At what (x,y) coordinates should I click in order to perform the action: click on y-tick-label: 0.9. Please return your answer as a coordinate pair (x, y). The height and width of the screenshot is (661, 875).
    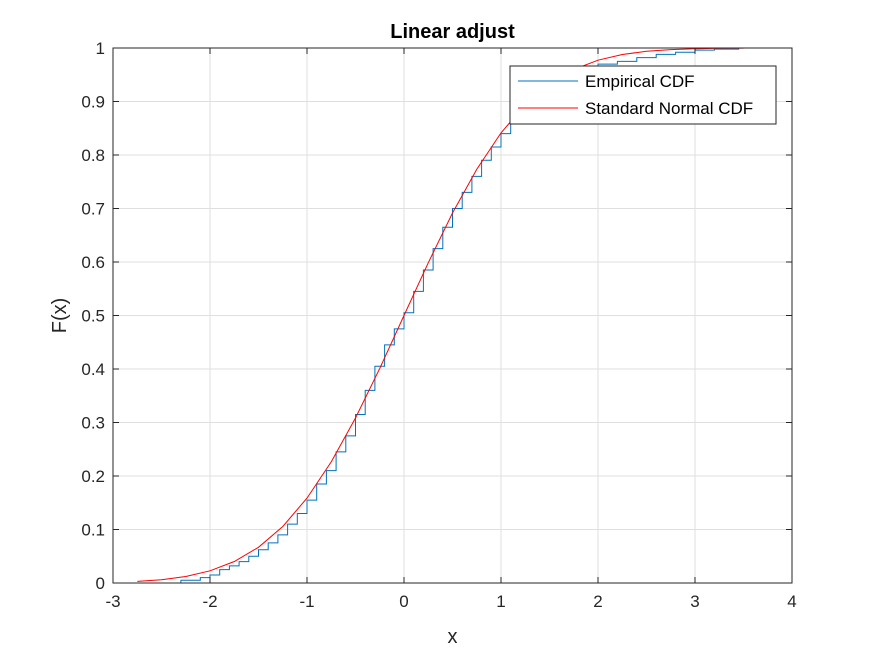
    Looking at the image, I should click on (93, 102).